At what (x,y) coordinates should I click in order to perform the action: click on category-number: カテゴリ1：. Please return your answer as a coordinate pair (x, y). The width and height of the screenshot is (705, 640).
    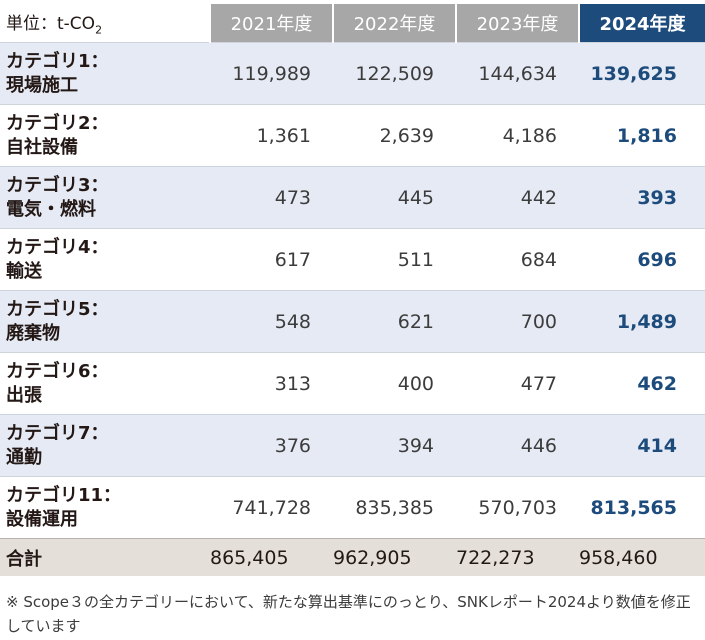
    Looking at the image, I should click on (57, 61).